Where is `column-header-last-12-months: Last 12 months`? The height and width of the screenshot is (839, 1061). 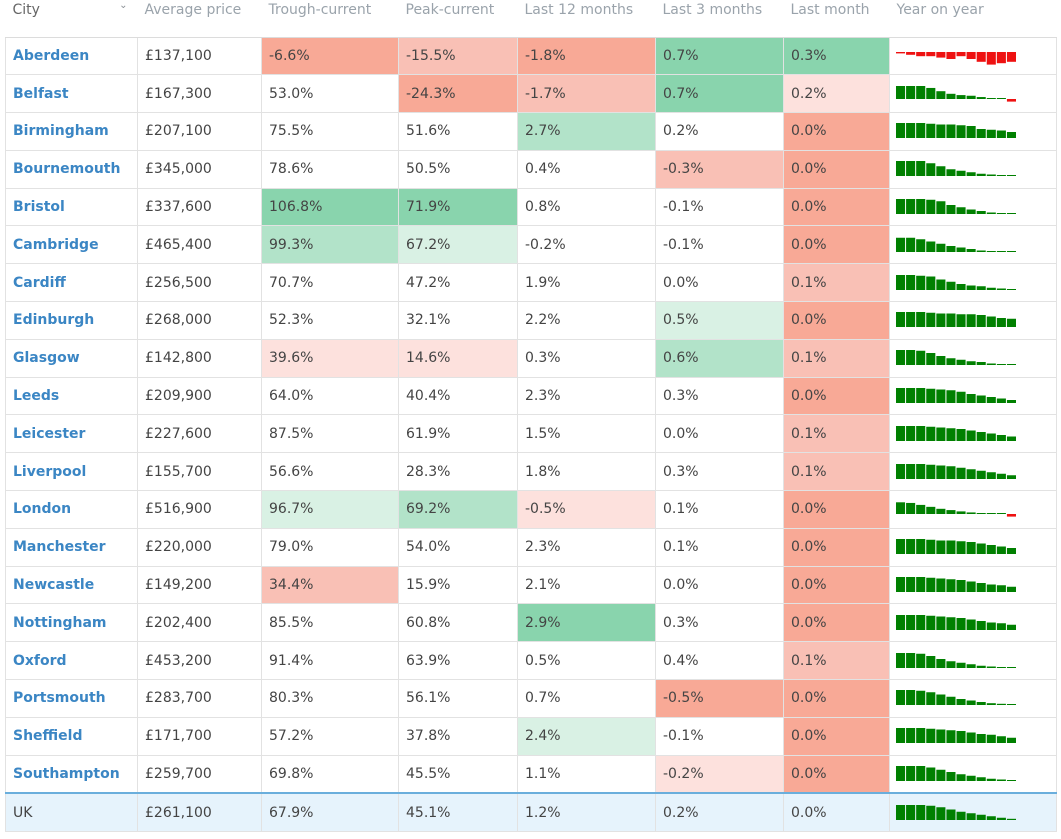 column-header-last-12-months: Last 12 months is located at coordinates (586, 19).